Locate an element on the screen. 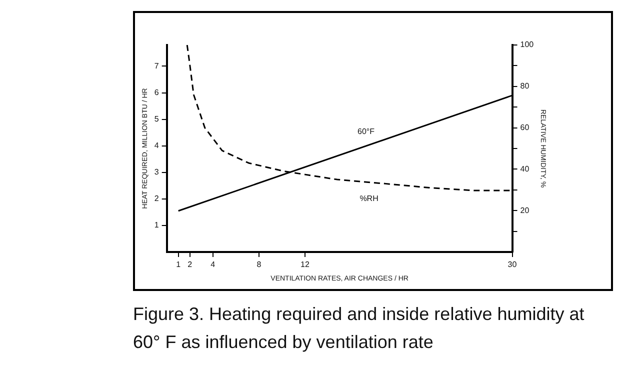 The width and height of the screenshot is (621, 366). y2-tick-label: 80 is located at coordinates (525, 86).